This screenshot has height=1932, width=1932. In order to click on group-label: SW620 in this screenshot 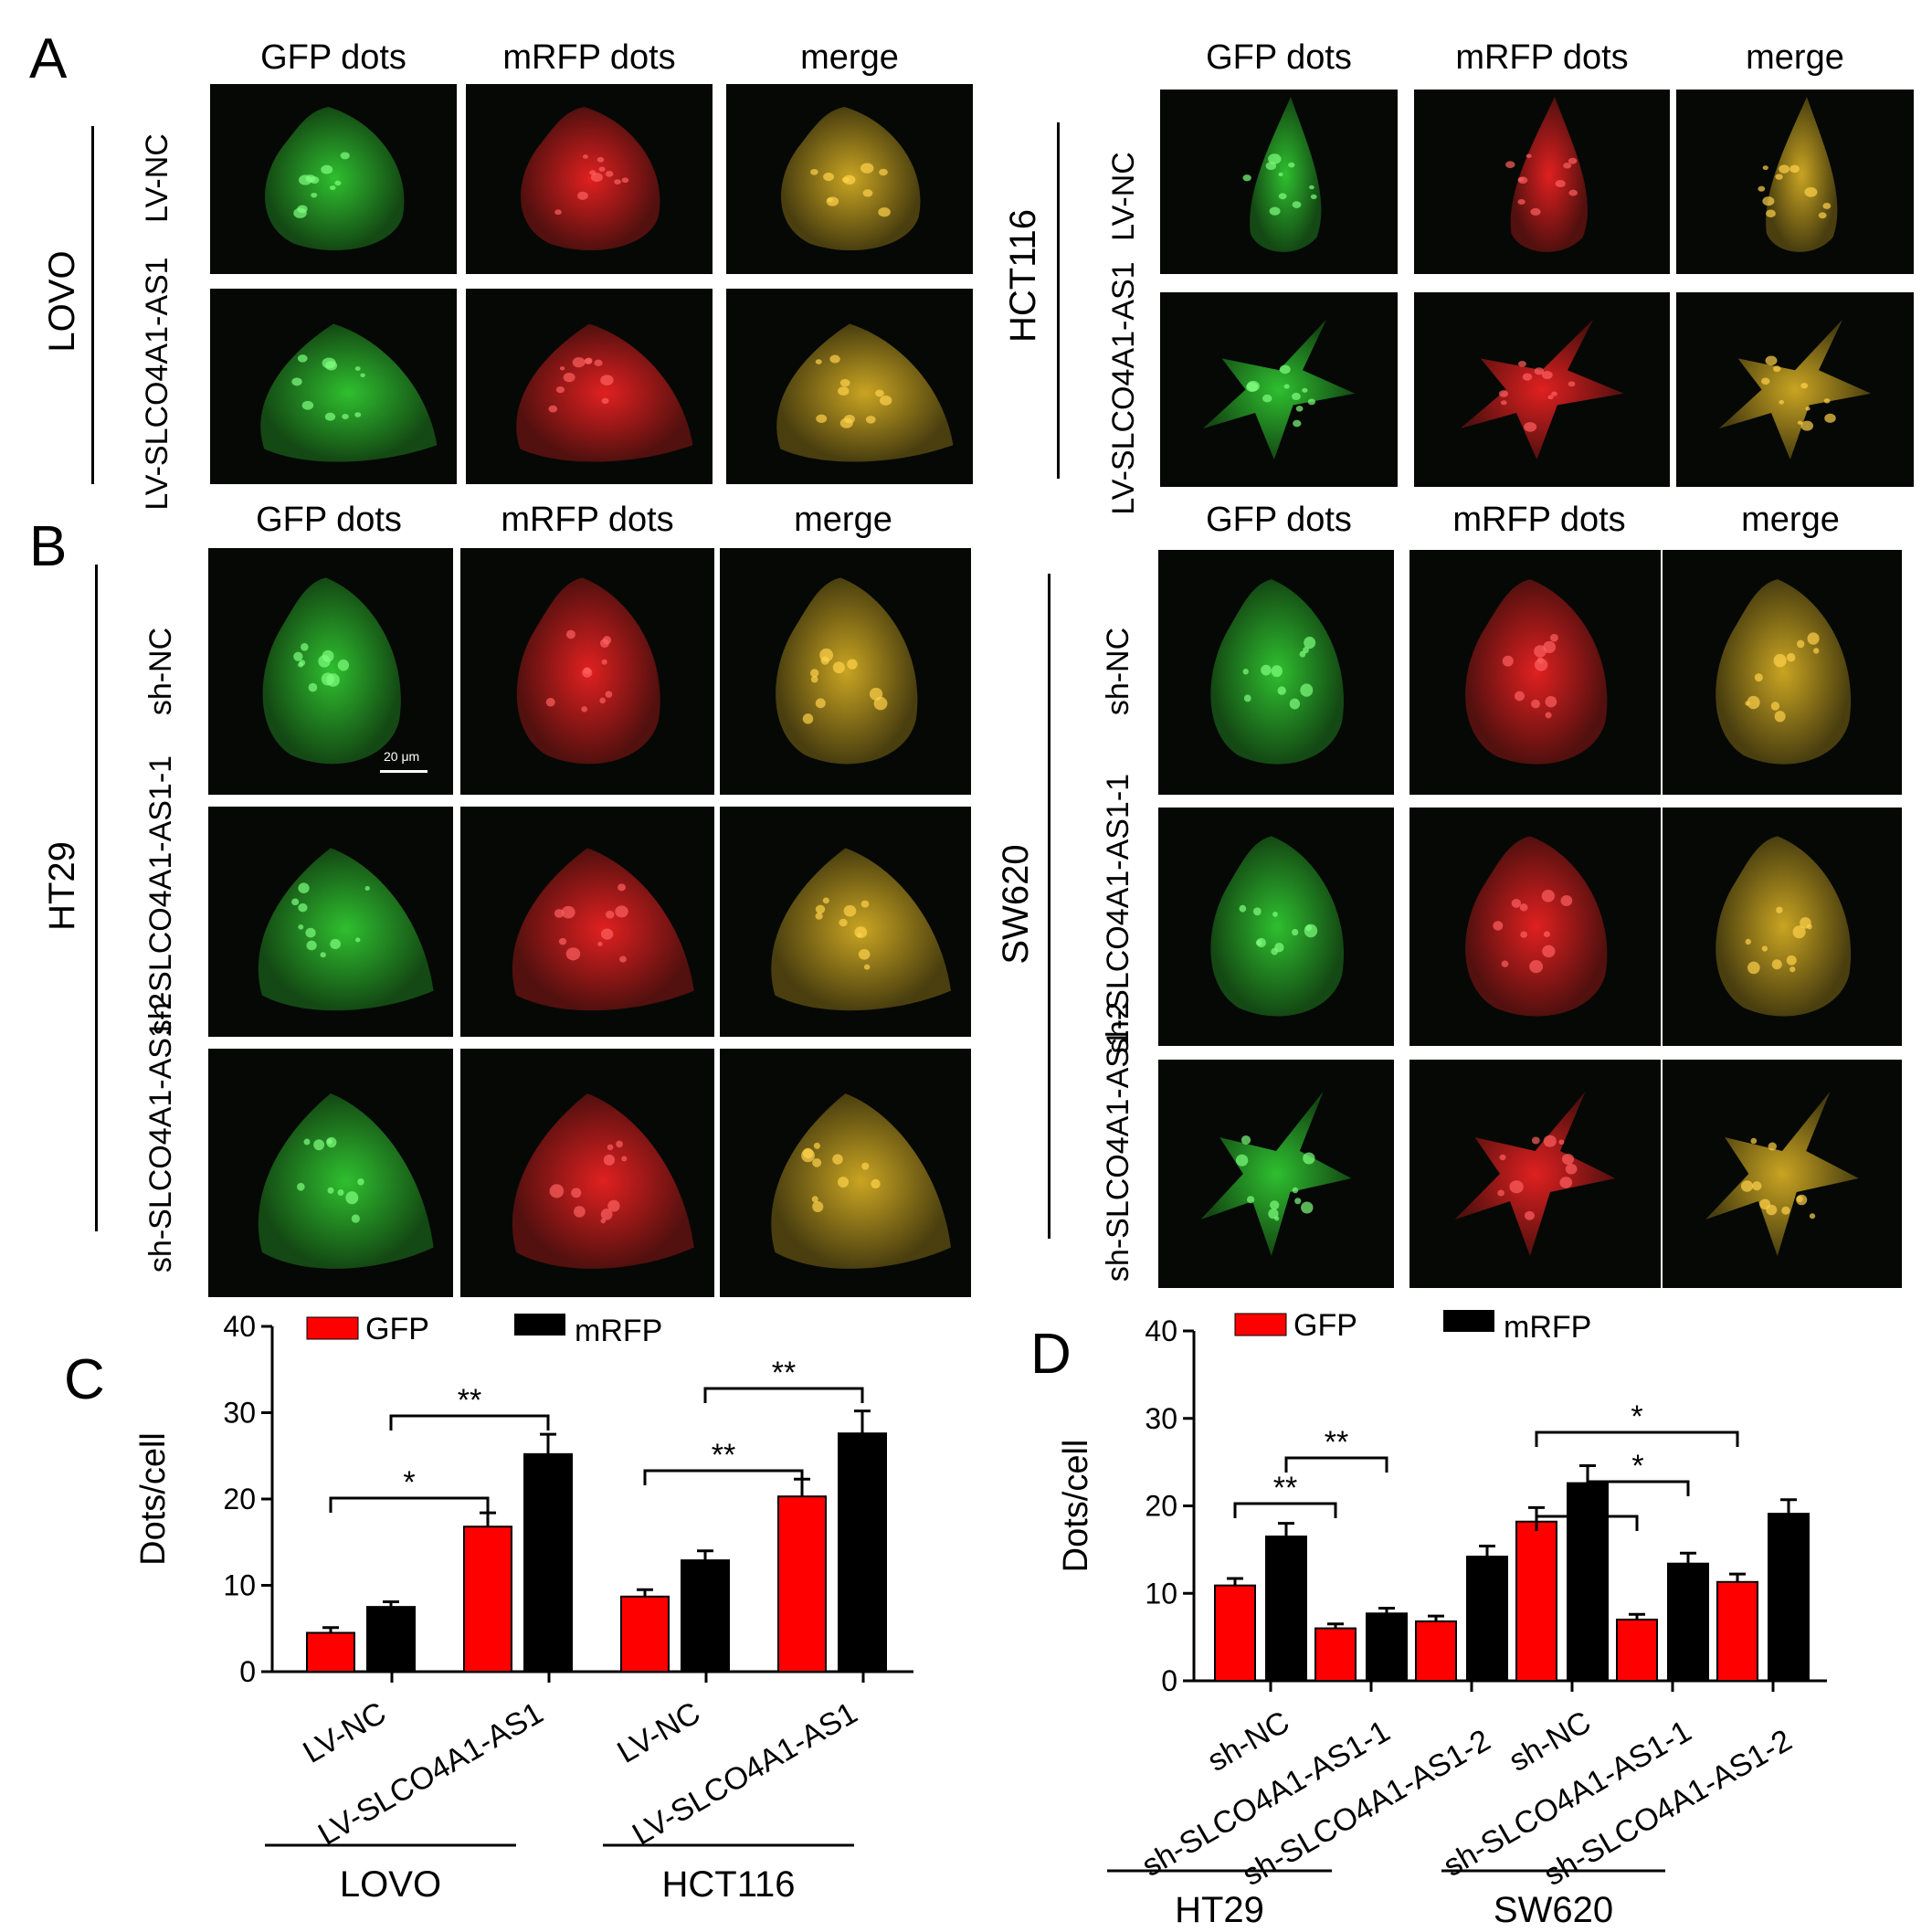, I will do `click(1553, 1910)`.